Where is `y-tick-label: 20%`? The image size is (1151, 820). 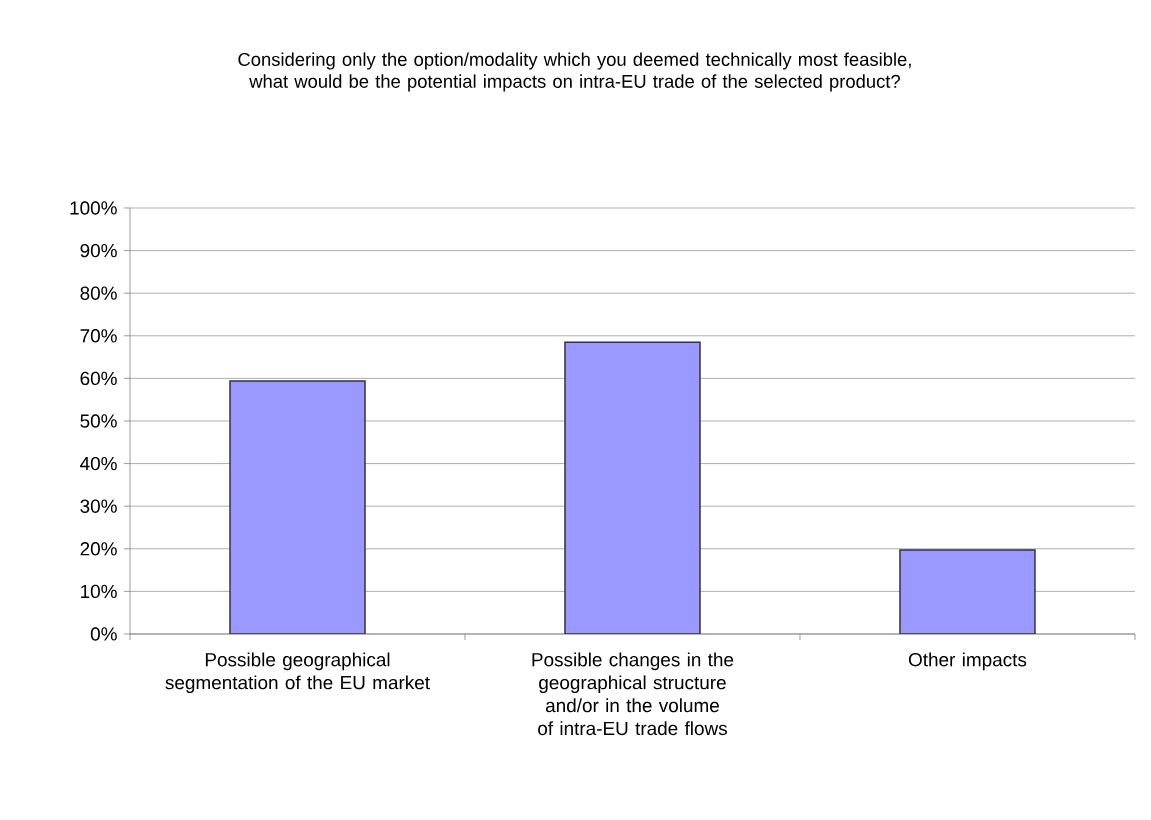
y-tick-label: 20% is located at coordinates (98, 549).